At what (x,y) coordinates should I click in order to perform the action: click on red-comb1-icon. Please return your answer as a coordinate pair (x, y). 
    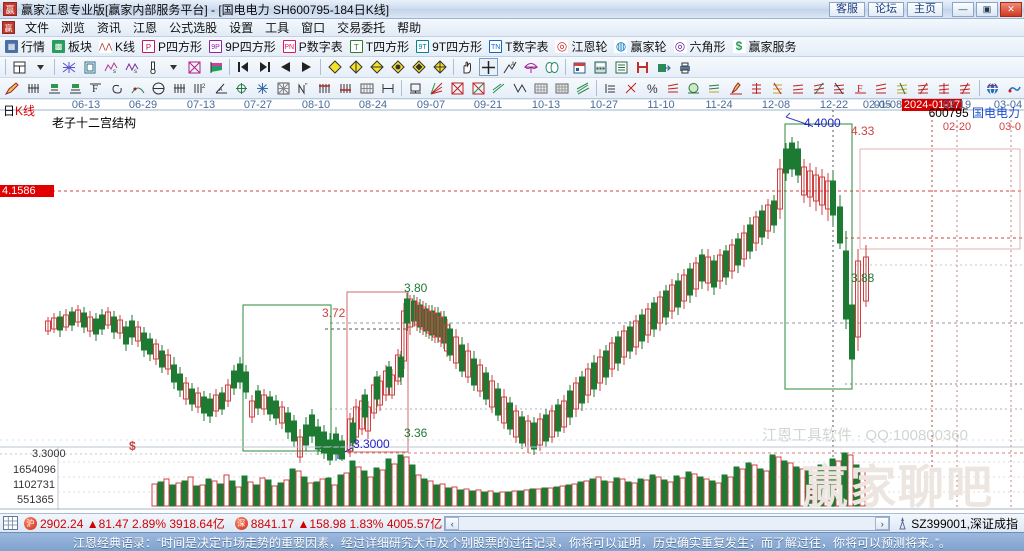
    Looking at the image, I should click on (325, 88).